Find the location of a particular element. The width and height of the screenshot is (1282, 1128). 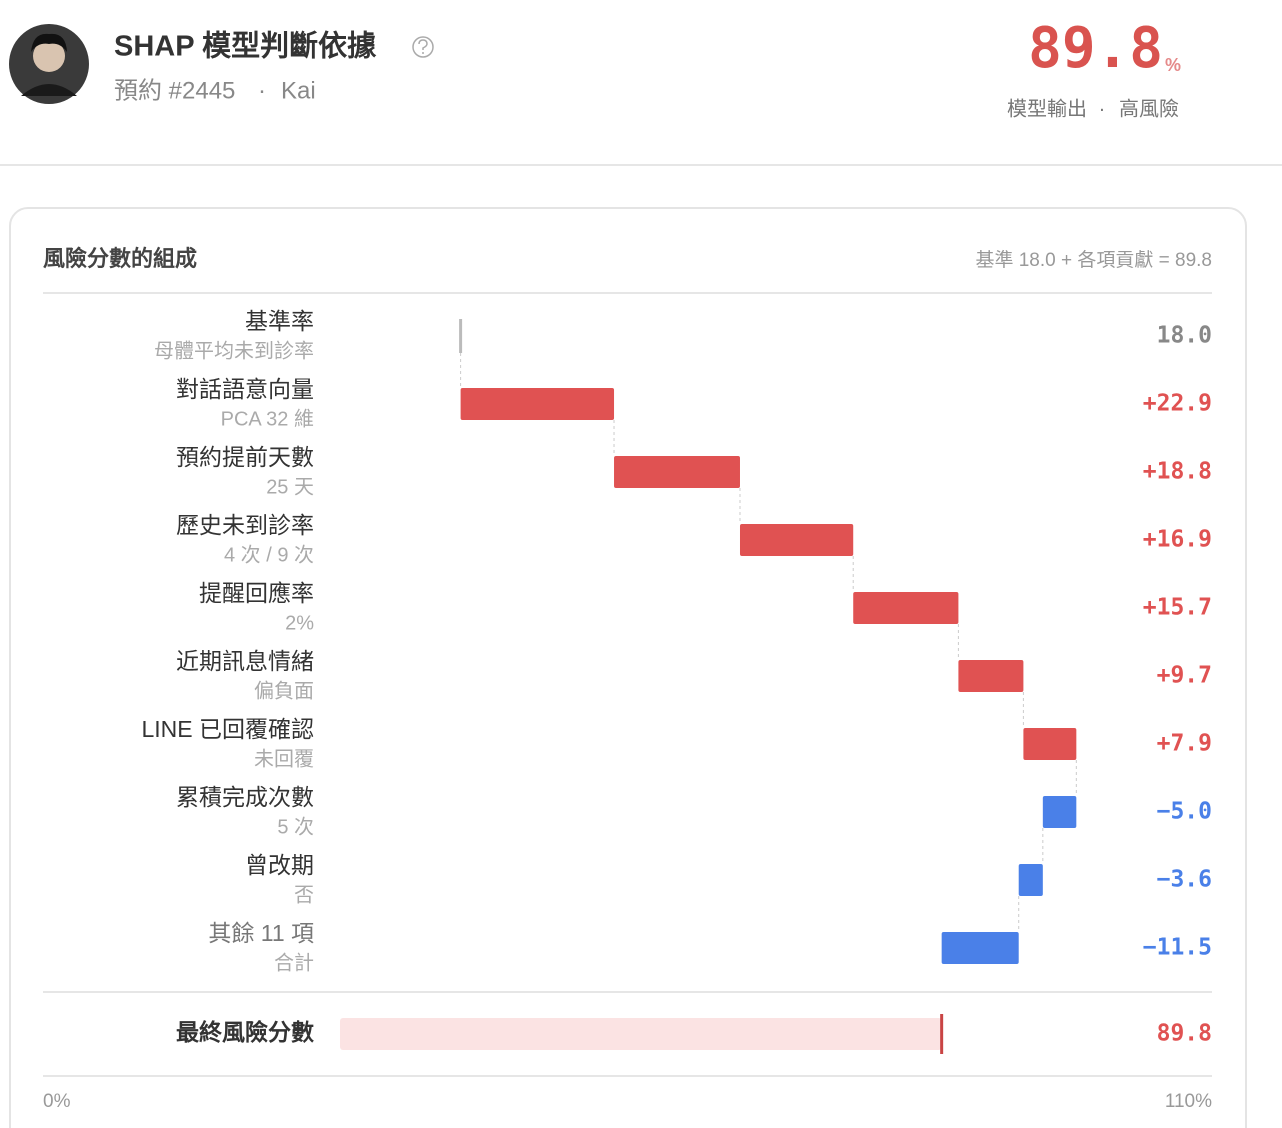

value-label: −5.0 is located at coordinates (1184, 812).